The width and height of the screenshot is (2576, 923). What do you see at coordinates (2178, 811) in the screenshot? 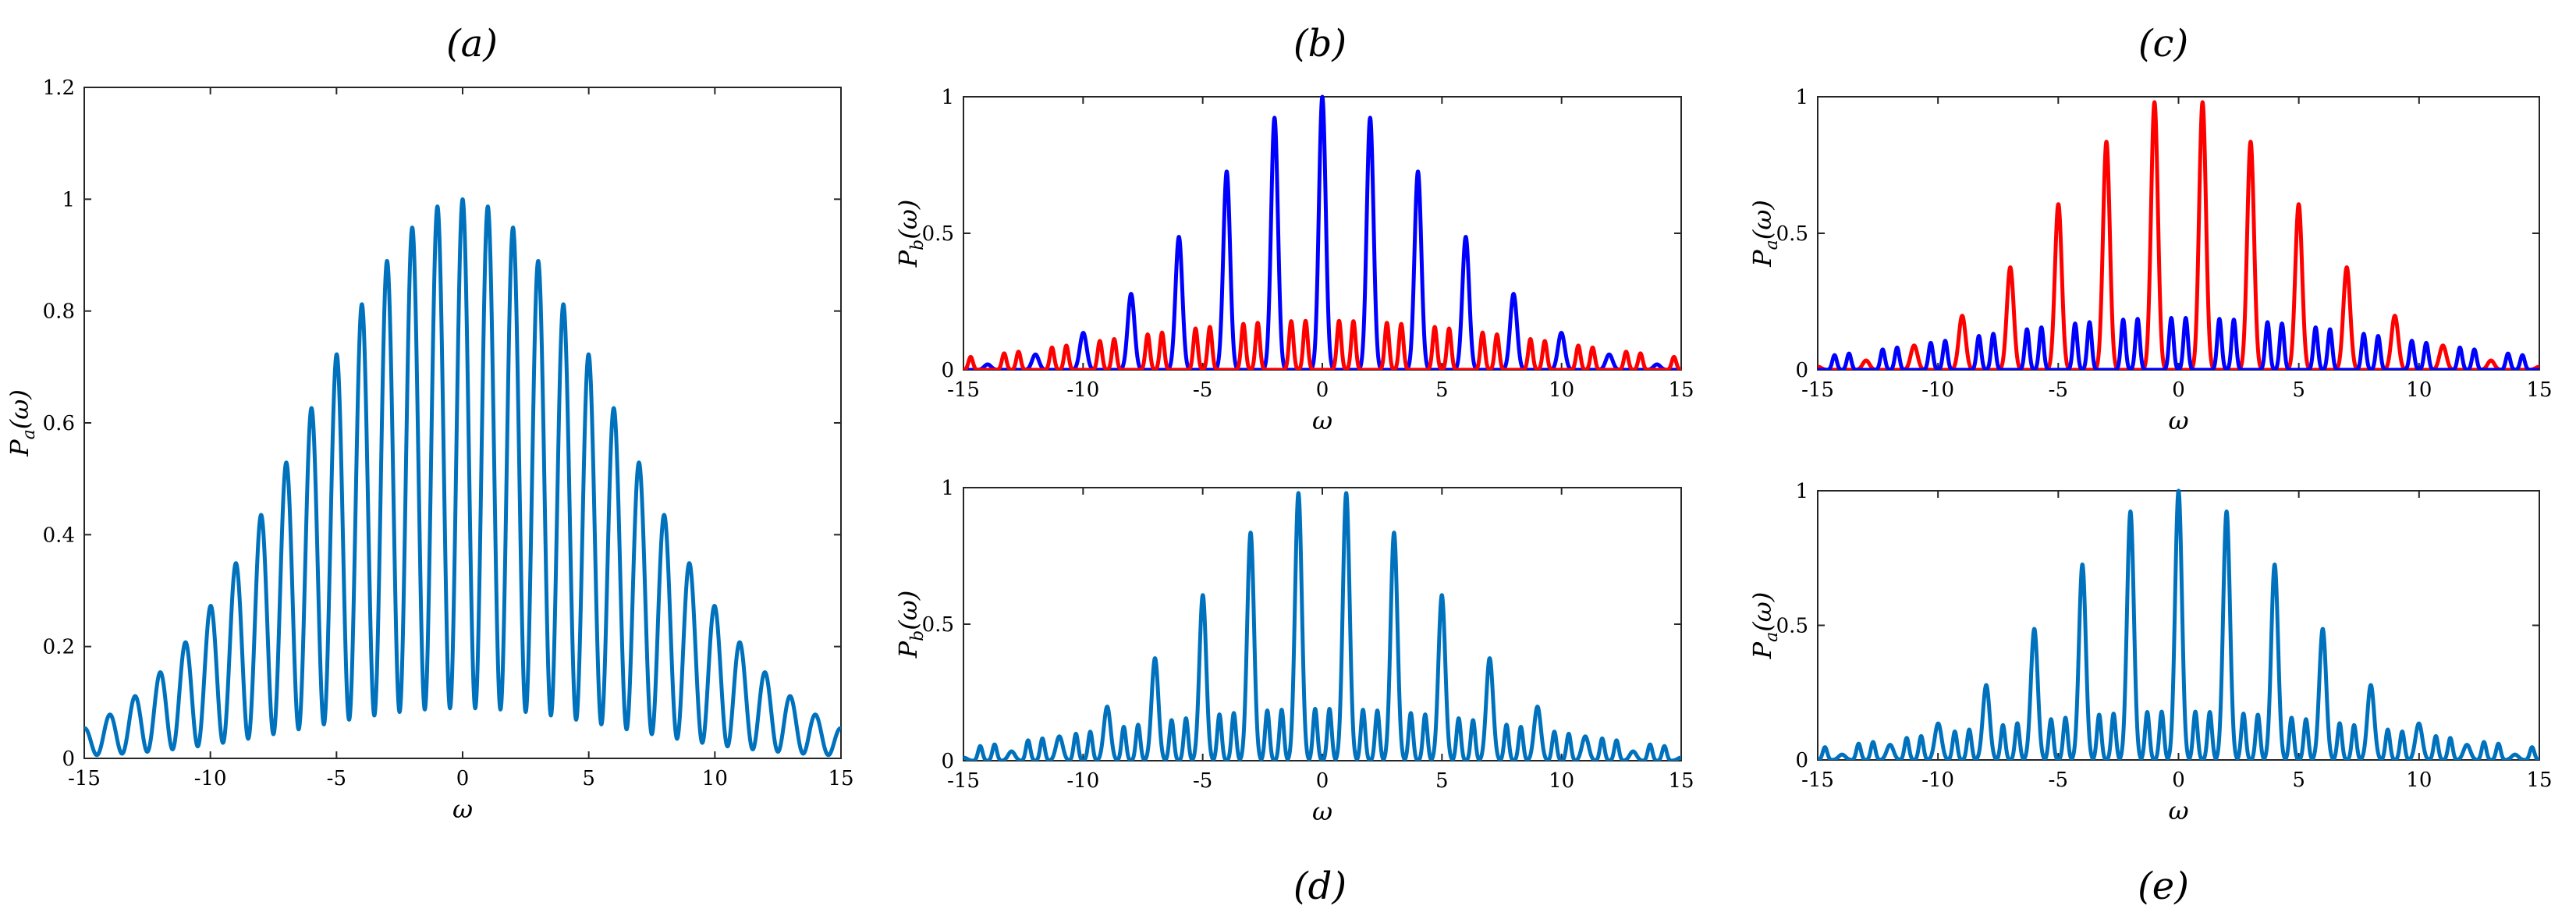
I see `x-axis-label-e: ω` at bounding box center [2178, 811].